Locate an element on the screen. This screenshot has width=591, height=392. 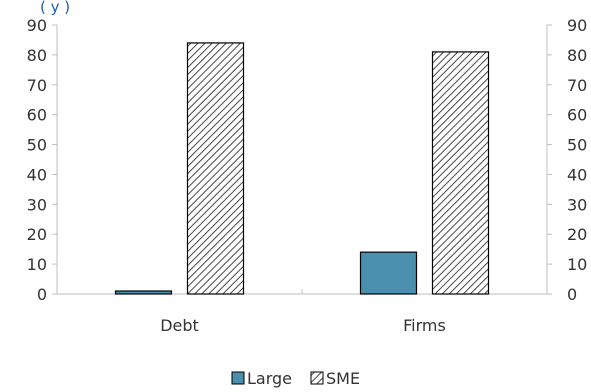
y-tick-label-right: 80 is located at coordinates (577, 55).